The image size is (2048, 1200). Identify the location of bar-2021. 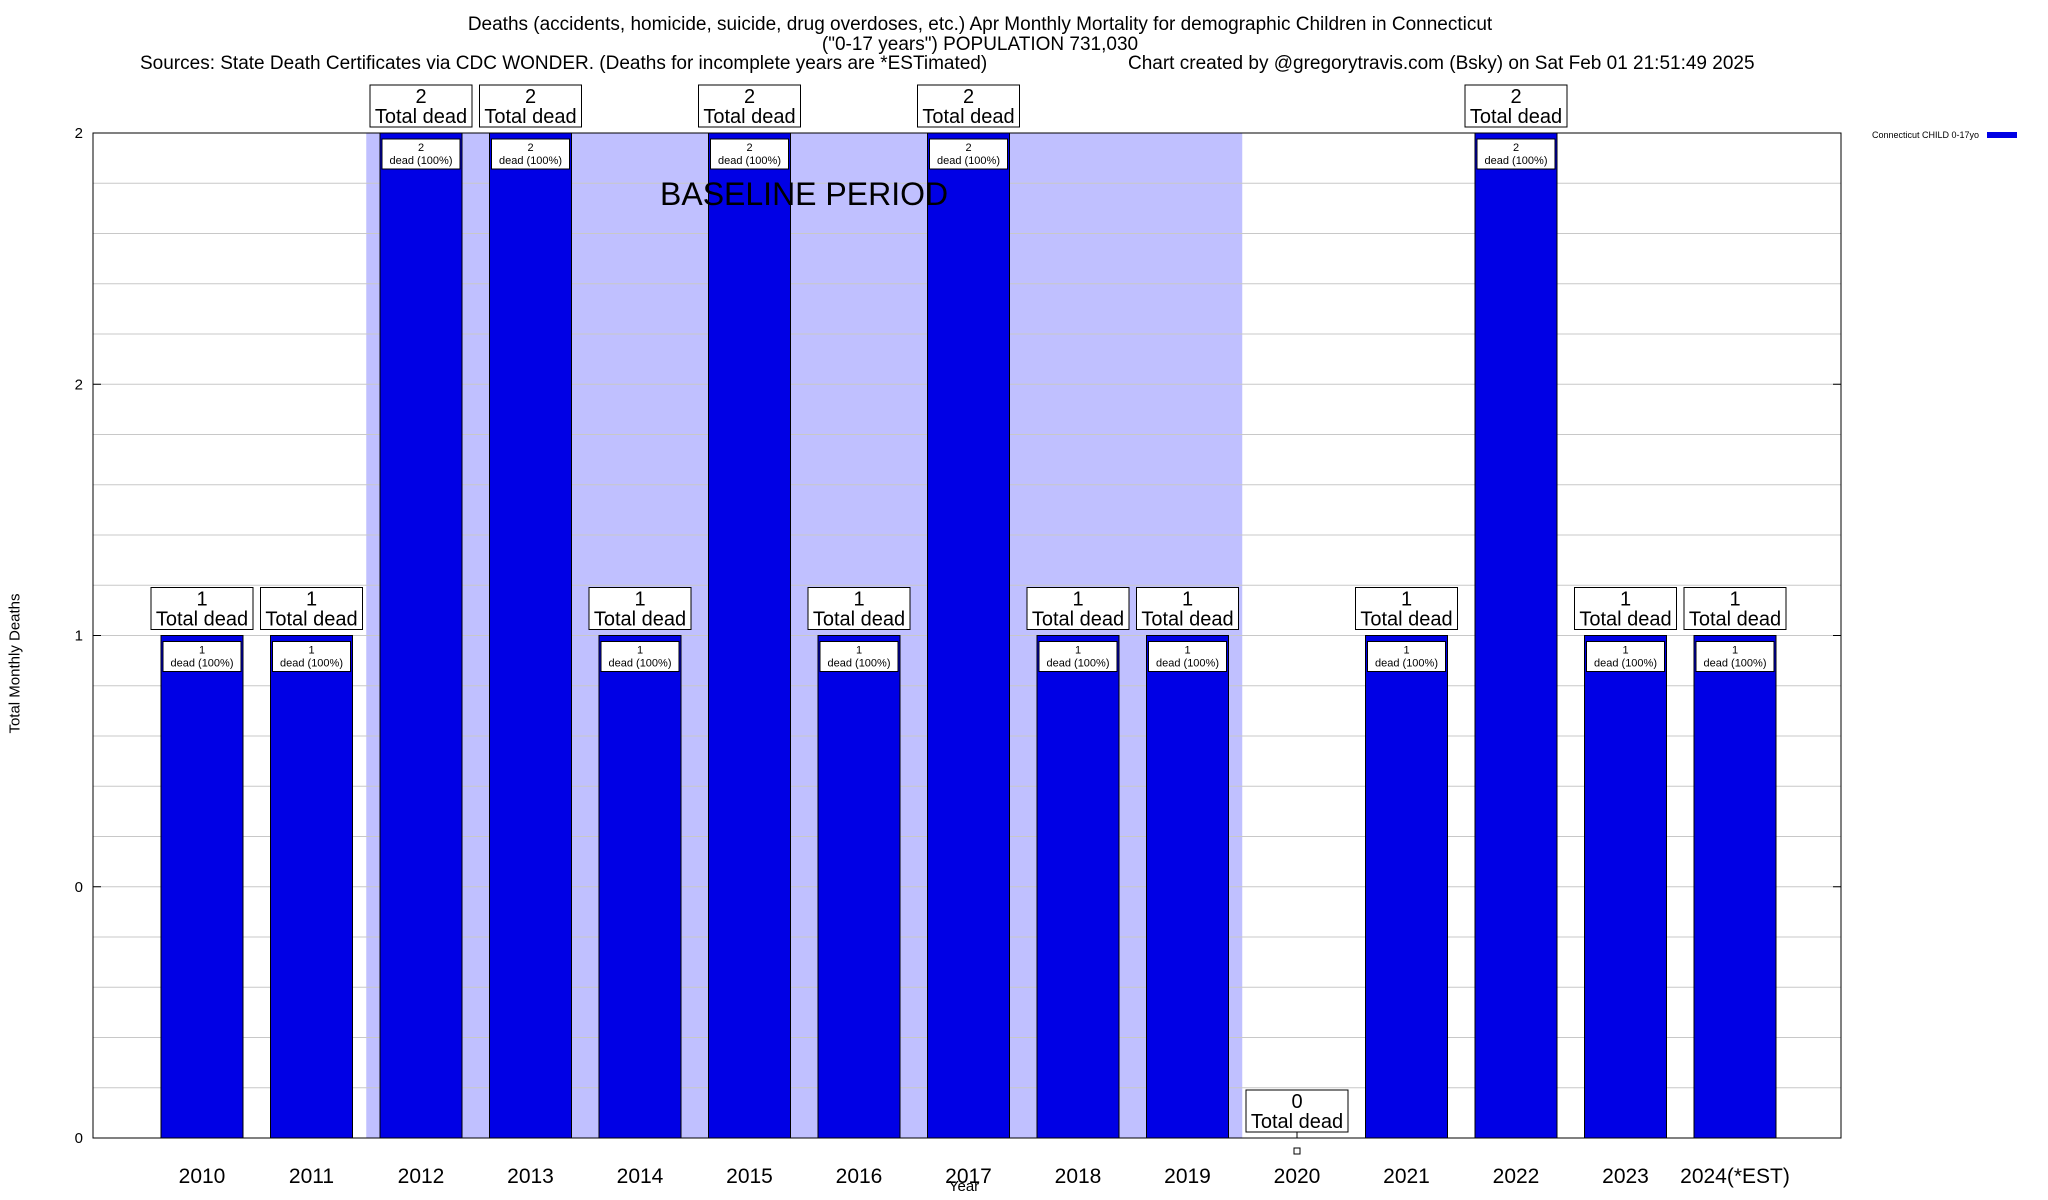
(1406, 887).